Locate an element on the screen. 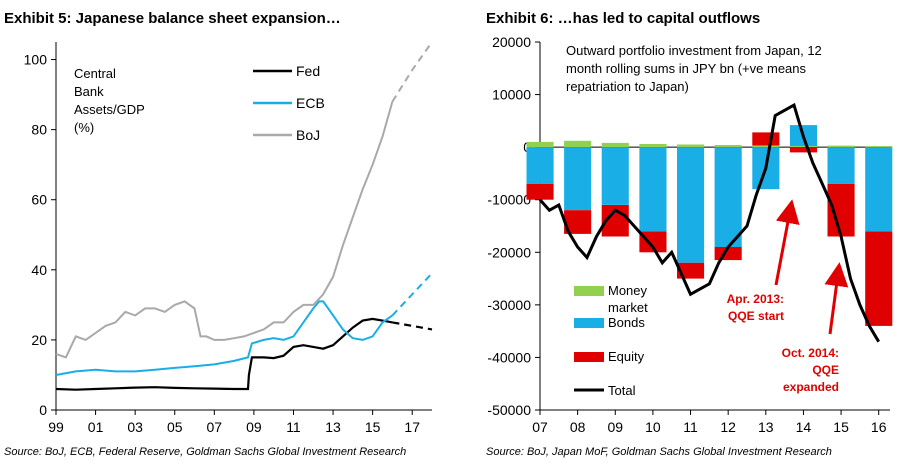 This screenshot has height=472, width=910. left-x-tick-label: 13 is located at coordinates (333, 427).